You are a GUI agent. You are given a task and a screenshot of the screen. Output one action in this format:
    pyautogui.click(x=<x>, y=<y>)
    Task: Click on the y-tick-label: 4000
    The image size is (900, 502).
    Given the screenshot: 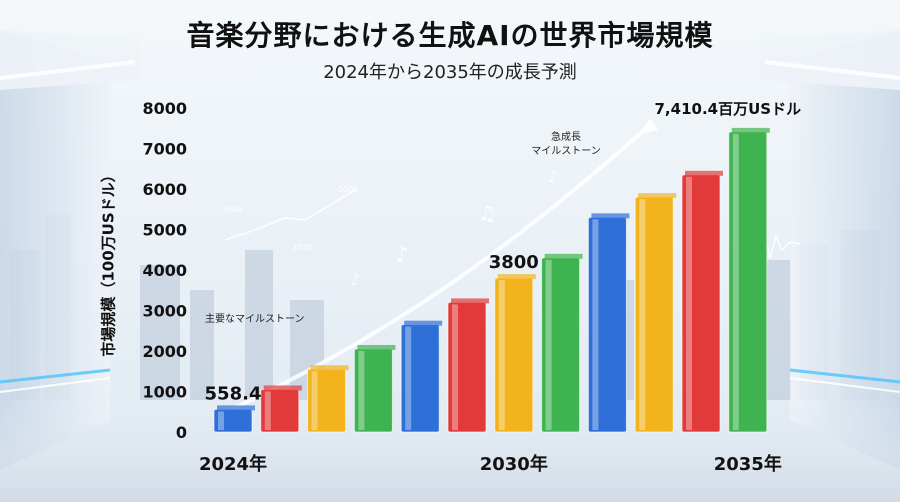 What is the action you would take?
    pyautogui.click(x=164, y=270)
    